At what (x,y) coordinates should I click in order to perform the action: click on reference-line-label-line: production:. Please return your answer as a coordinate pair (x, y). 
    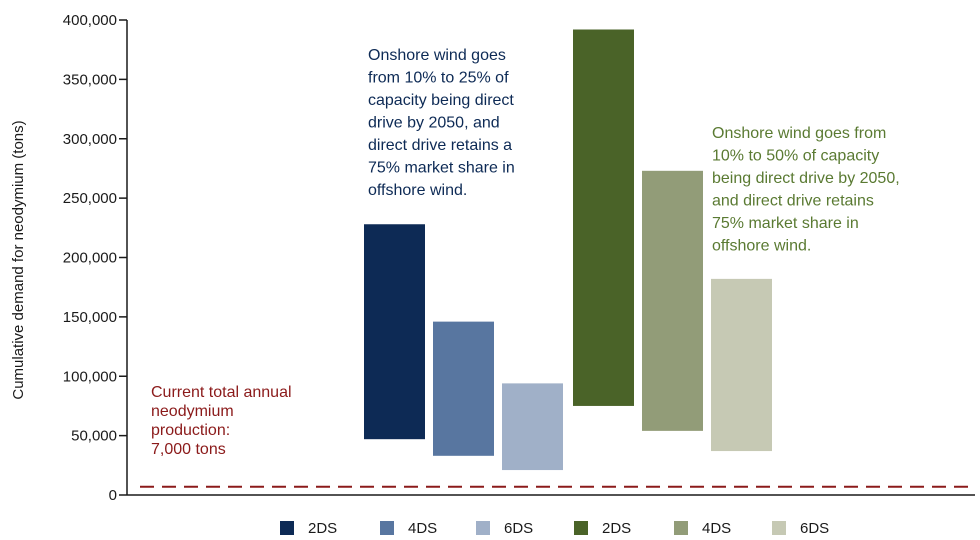
    Looking at the image, I should click on (190, 430).